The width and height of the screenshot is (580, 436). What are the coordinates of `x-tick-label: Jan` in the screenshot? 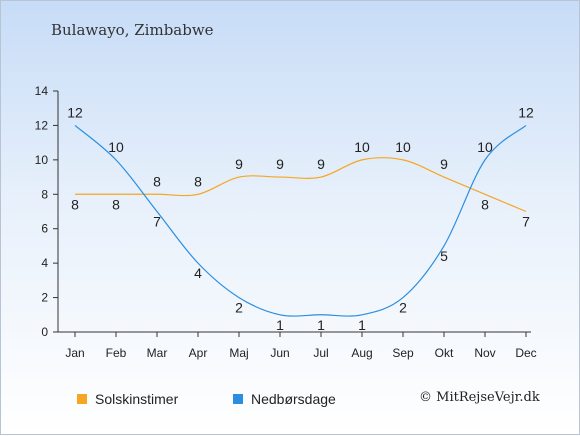 It's located at (74, 353).